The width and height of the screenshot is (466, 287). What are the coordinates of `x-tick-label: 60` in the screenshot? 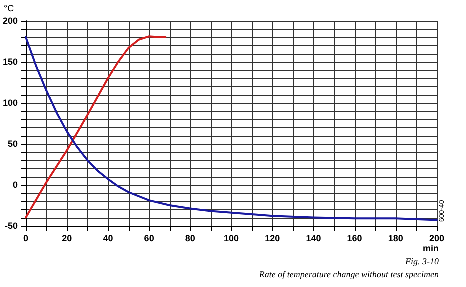 It's located at (149, 239).